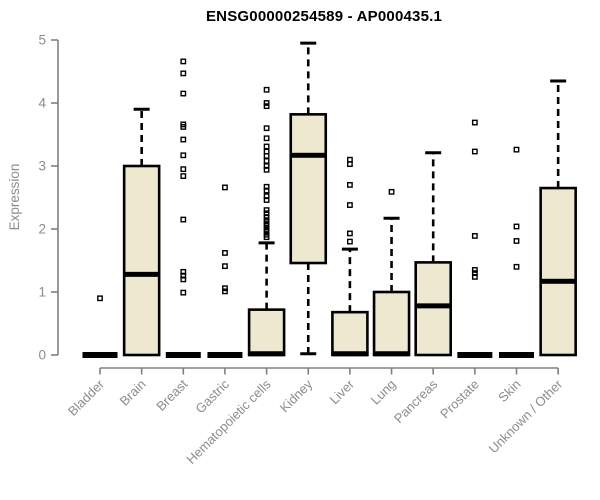 This screenshot has width=600, height=500. I want to click on x-tick-label: Kidney, so click(296, 395).